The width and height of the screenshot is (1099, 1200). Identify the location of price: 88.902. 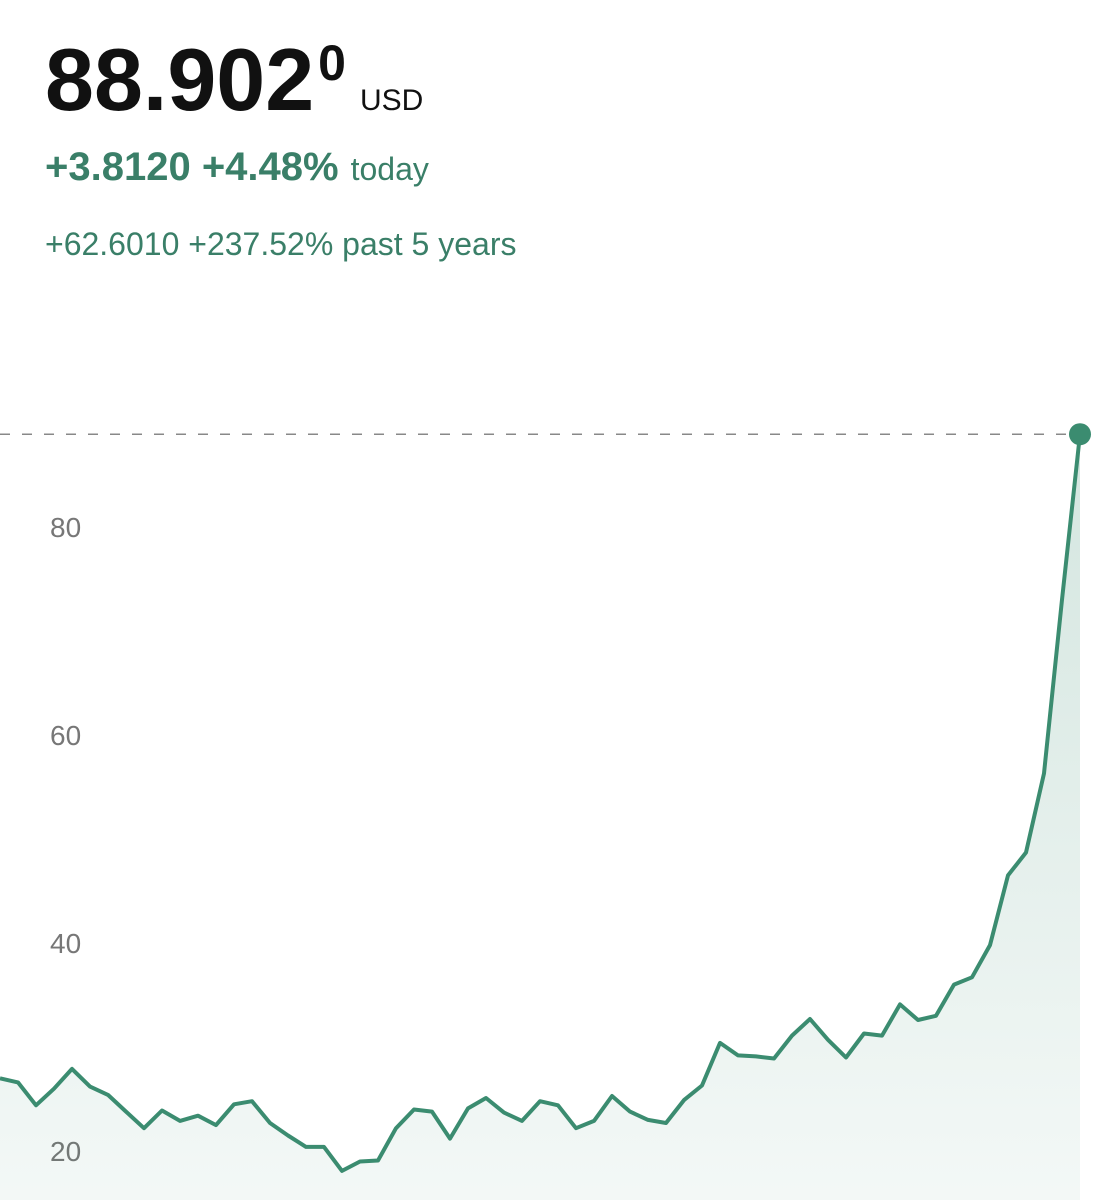
(179, 79).